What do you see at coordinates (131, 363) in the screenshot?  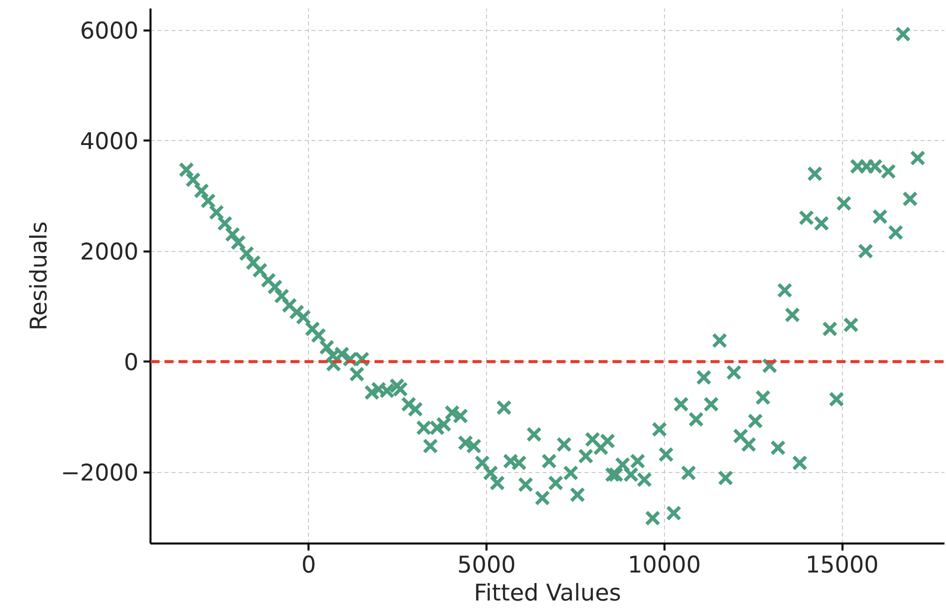 I see `y-tick-label: 0` at bounding box center [131, 363].